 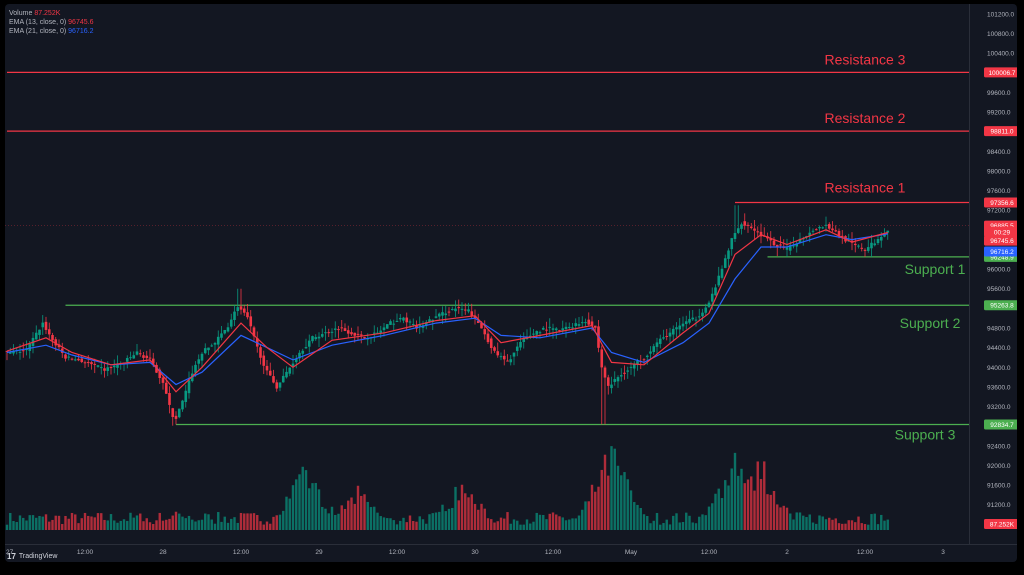 What do you see at coordinates (51, 13) in the screenshot?
I see `legend-volume: Volume 87.252K` at bounding box center [51, 13].